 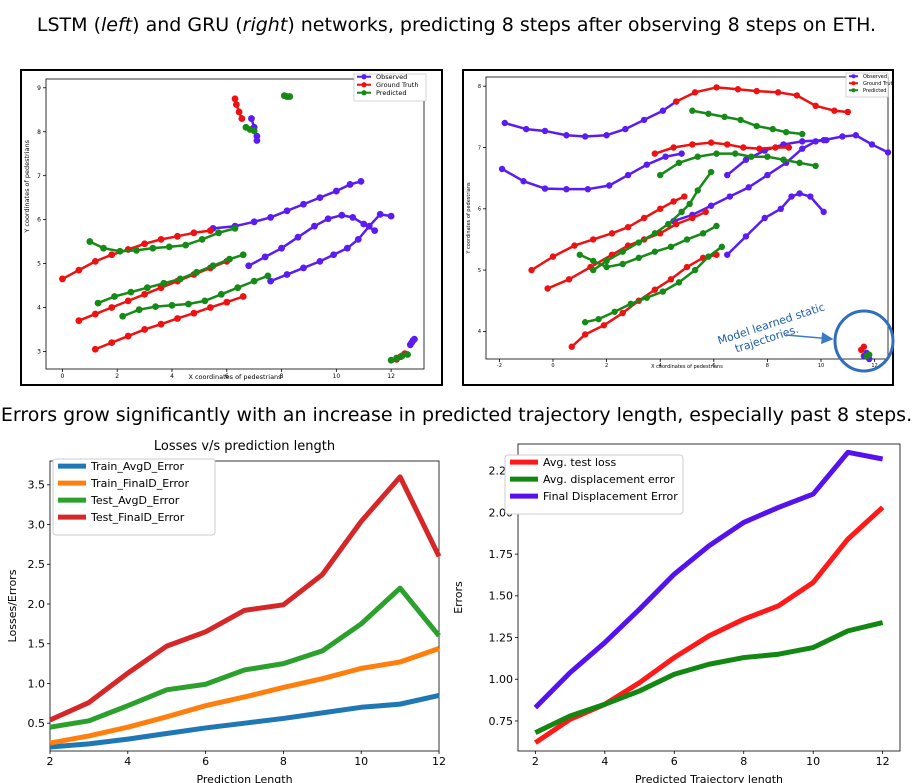 What do you see at coordinates (762, 100) in the screenshot?
I see `series-line-ground-truth` at bounding box center [762, 100].